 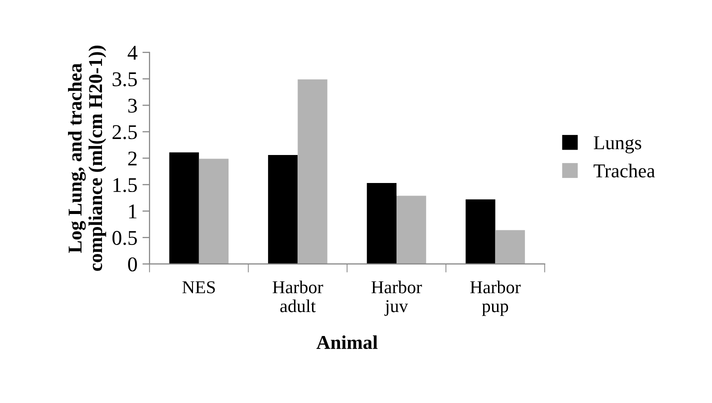 I want to click on x-tick-label: Harbor adult, so click(x=298, y=296).